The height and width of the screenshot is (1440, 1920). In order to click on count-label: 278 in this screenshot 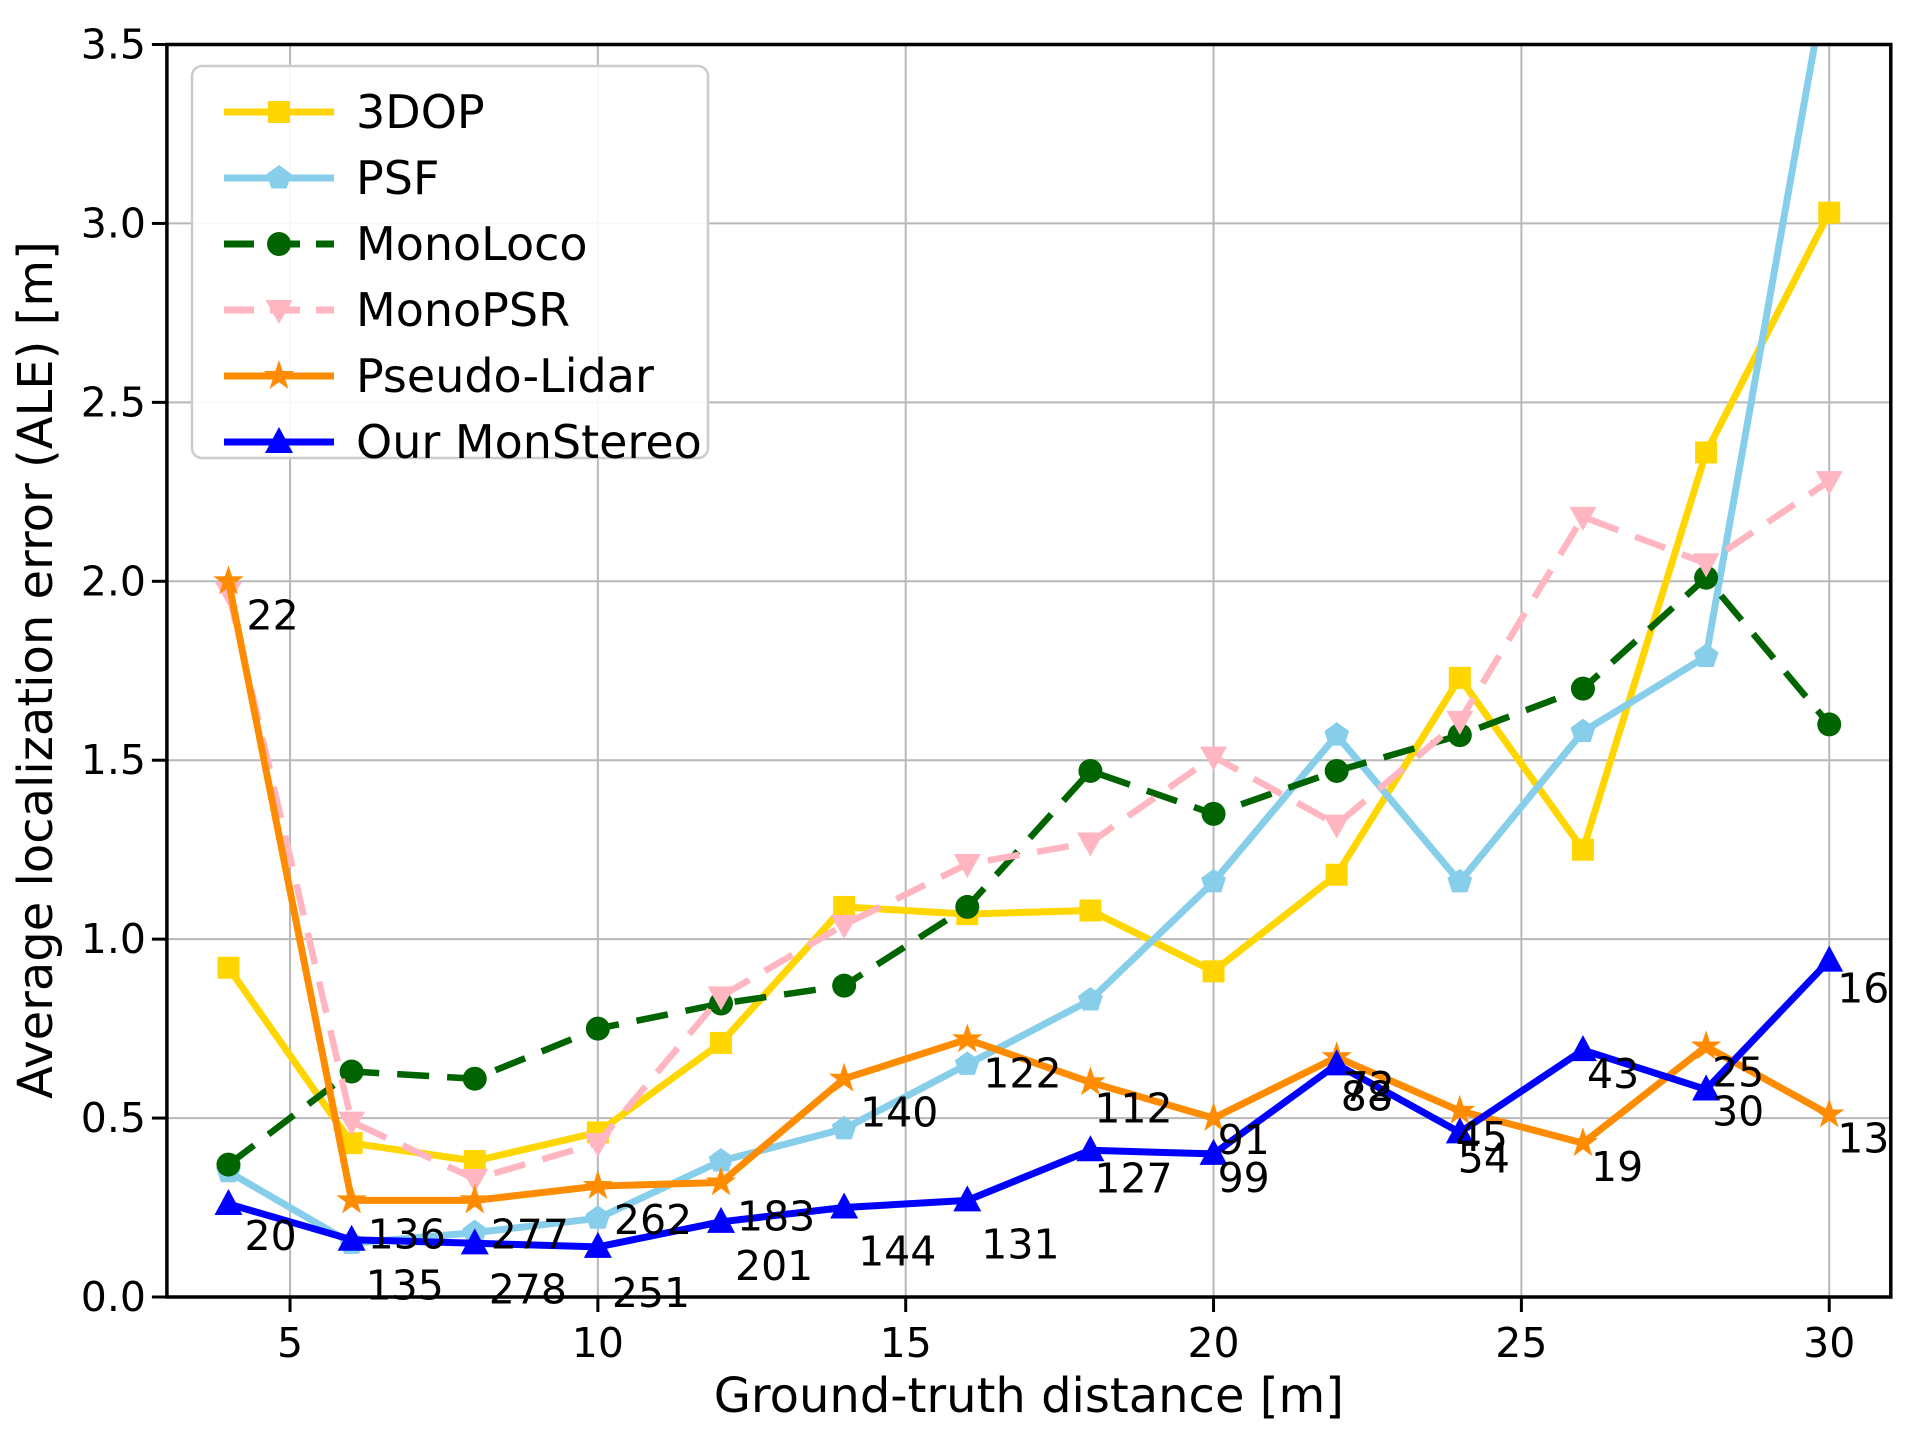, I will do `click(528, 1289)`.